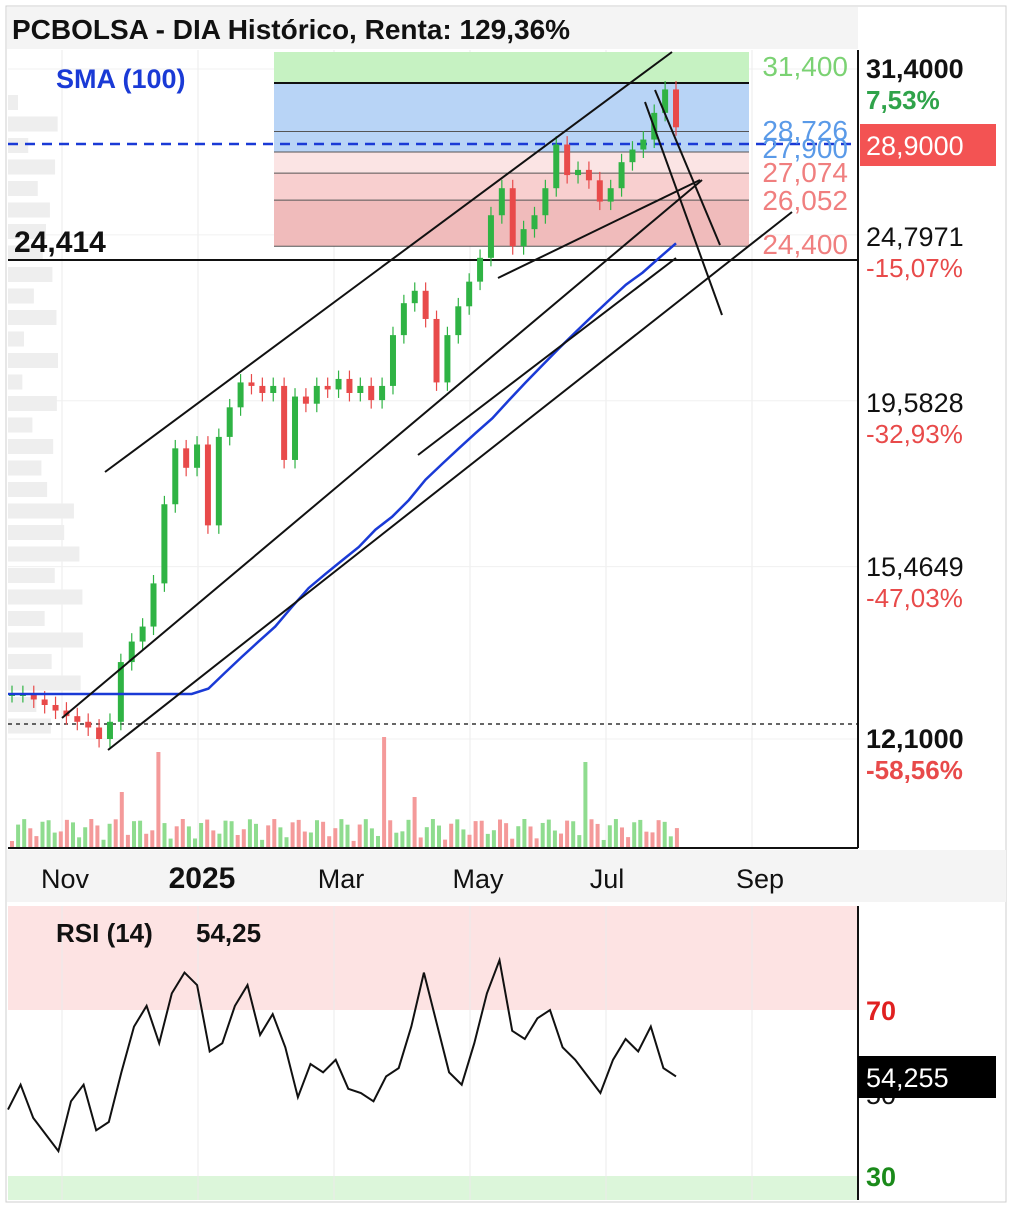  What do you see at coordinates (805, 66) in the screenshot?
I see `fib-label-0: 31,400` at bounding box center [805, 66].